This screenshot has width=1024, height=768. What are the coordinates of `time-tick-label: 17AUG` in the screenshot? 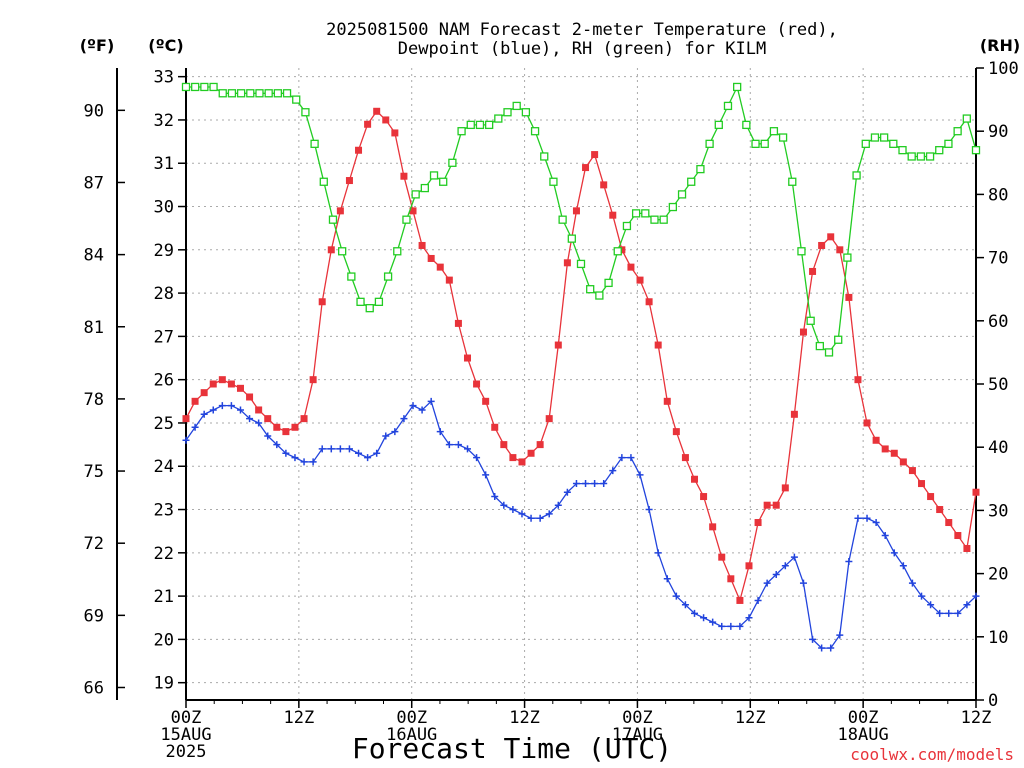 It's located at (637, 735).